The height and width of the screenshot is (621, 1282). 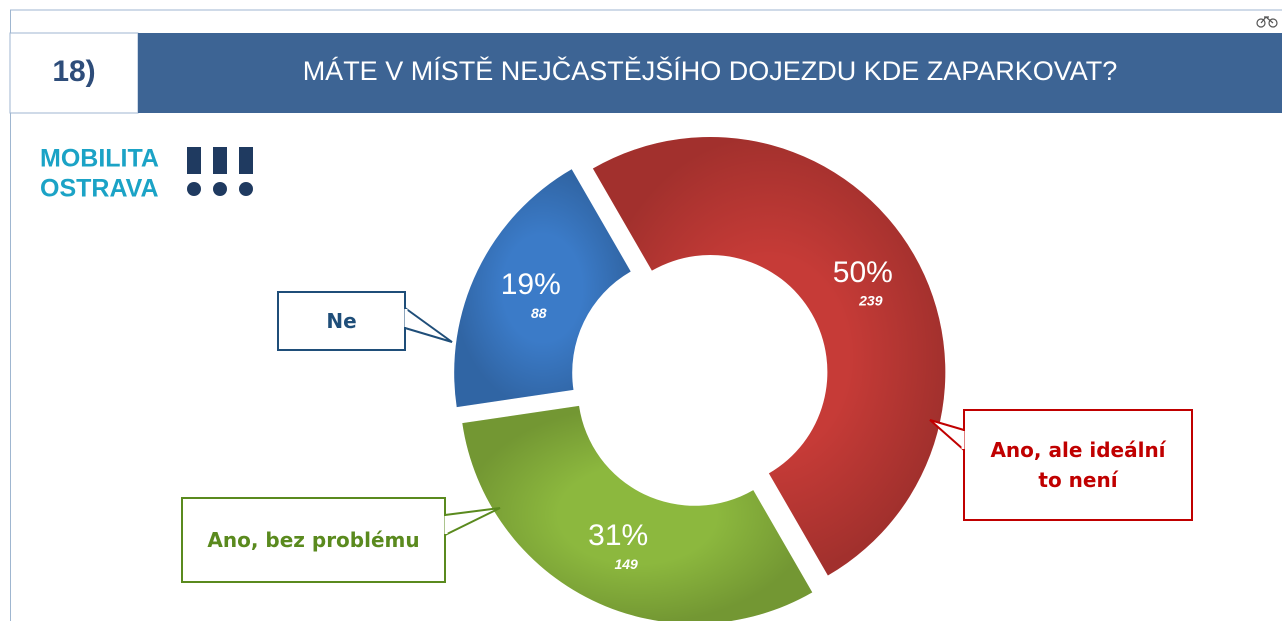 I want to click on percent-label: 50%, so click(x=863, y=272).